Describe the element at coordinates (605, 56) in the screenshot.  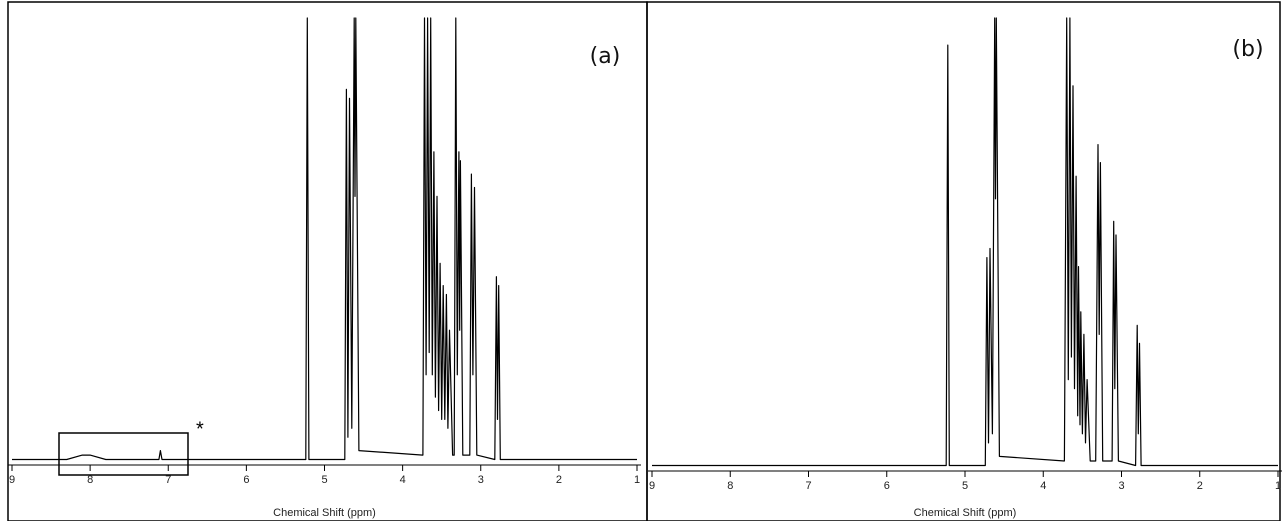
I see `panel-label: (a)` at that location.